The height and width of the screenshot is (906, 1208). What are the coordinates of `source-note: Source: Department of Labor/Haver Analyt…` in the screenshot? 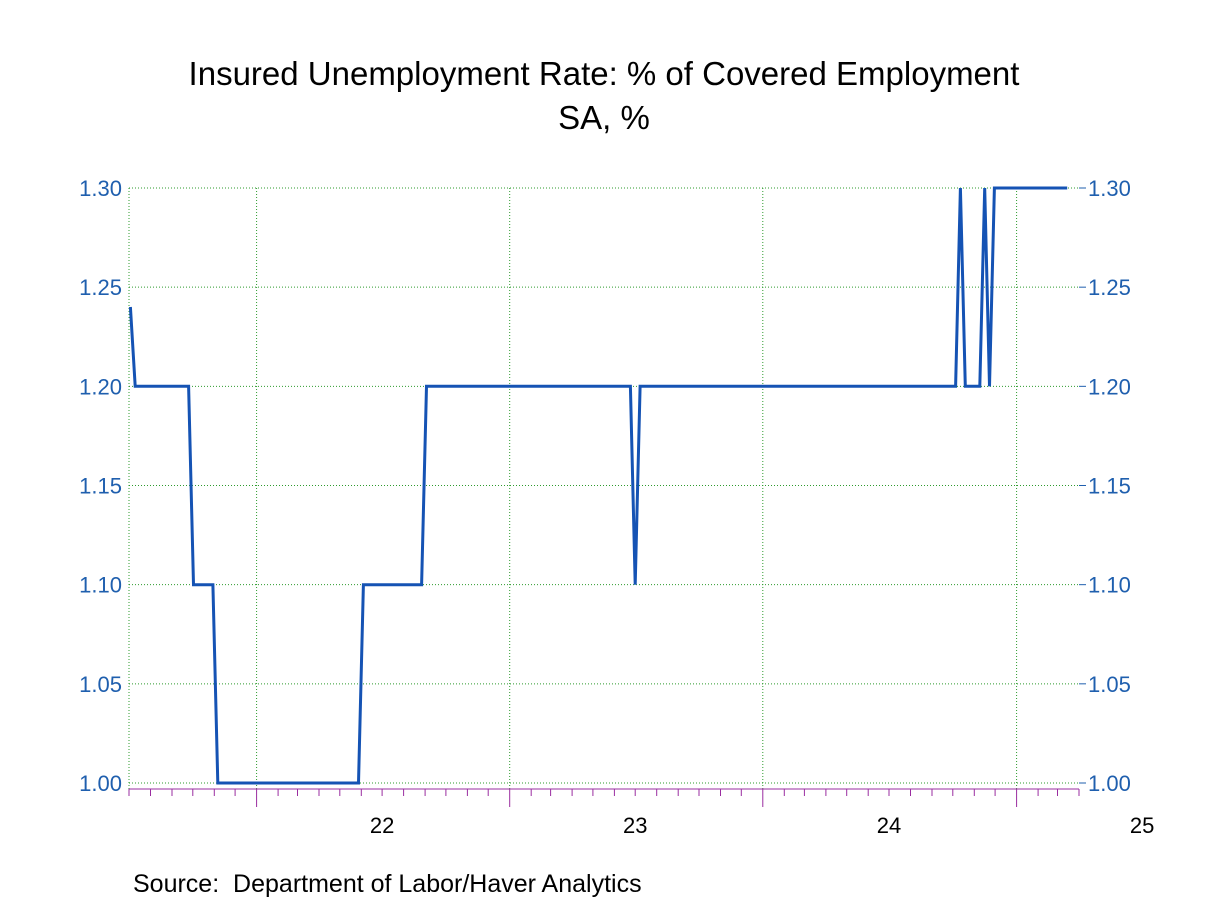 It's located at (387, 884).